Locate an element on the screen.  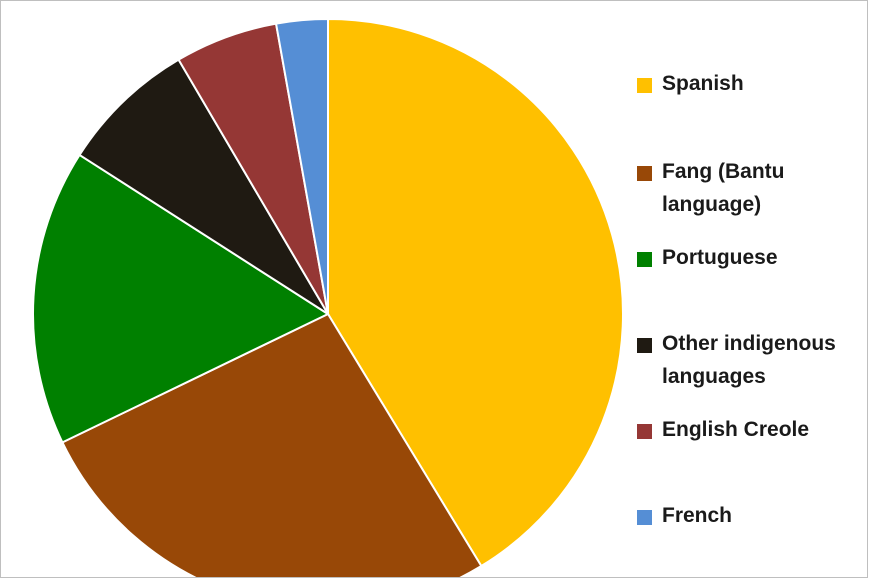
legend-label-line: language) is located at coordinates (712, 204).